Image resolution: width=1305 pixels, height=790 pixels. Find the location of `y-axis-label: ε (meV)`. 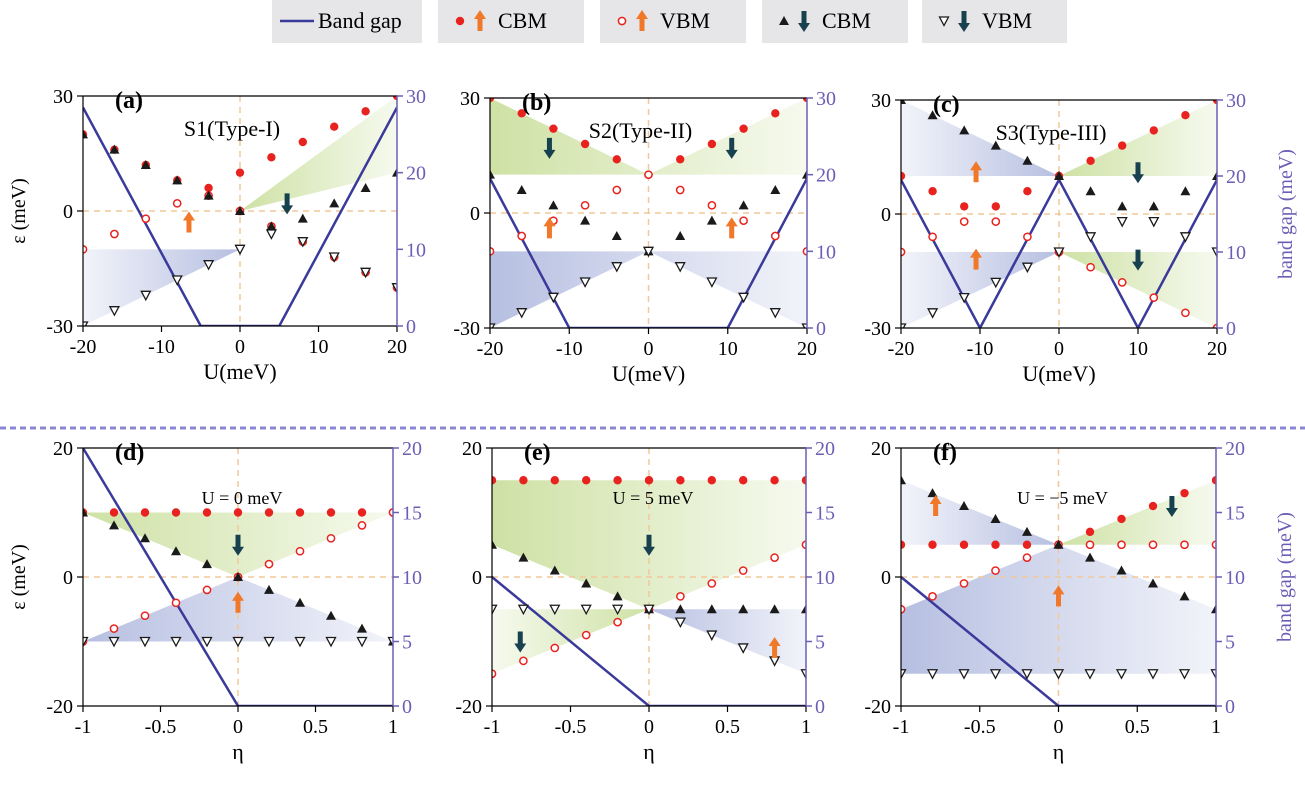

y-axis-label: ε (meV) is located at coordinates (19, 211).